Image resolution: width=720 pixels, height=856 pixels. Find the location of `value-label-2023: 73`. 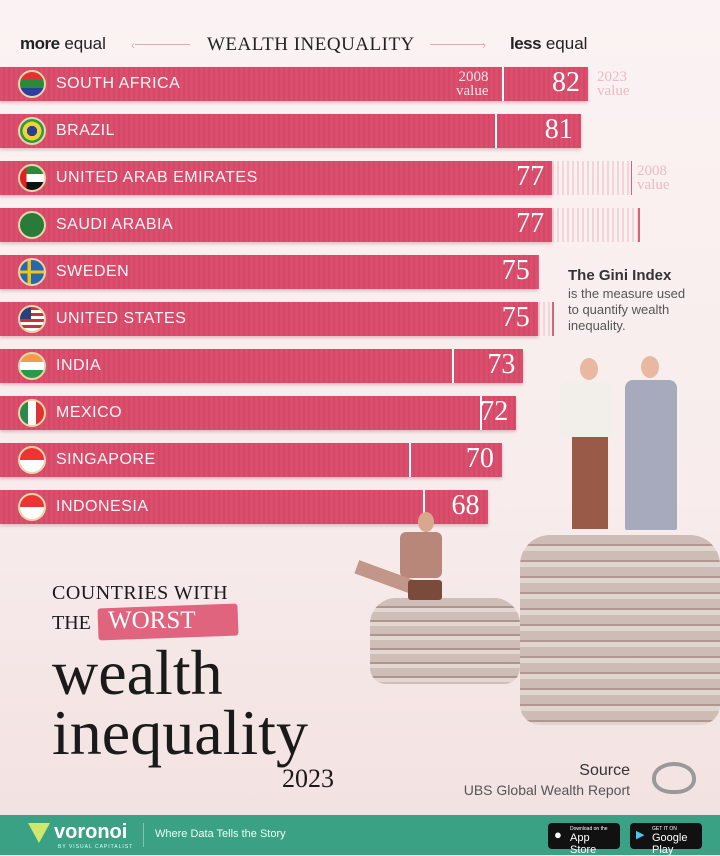

value-label-2023: 73 is located at coordinates (501, 364).